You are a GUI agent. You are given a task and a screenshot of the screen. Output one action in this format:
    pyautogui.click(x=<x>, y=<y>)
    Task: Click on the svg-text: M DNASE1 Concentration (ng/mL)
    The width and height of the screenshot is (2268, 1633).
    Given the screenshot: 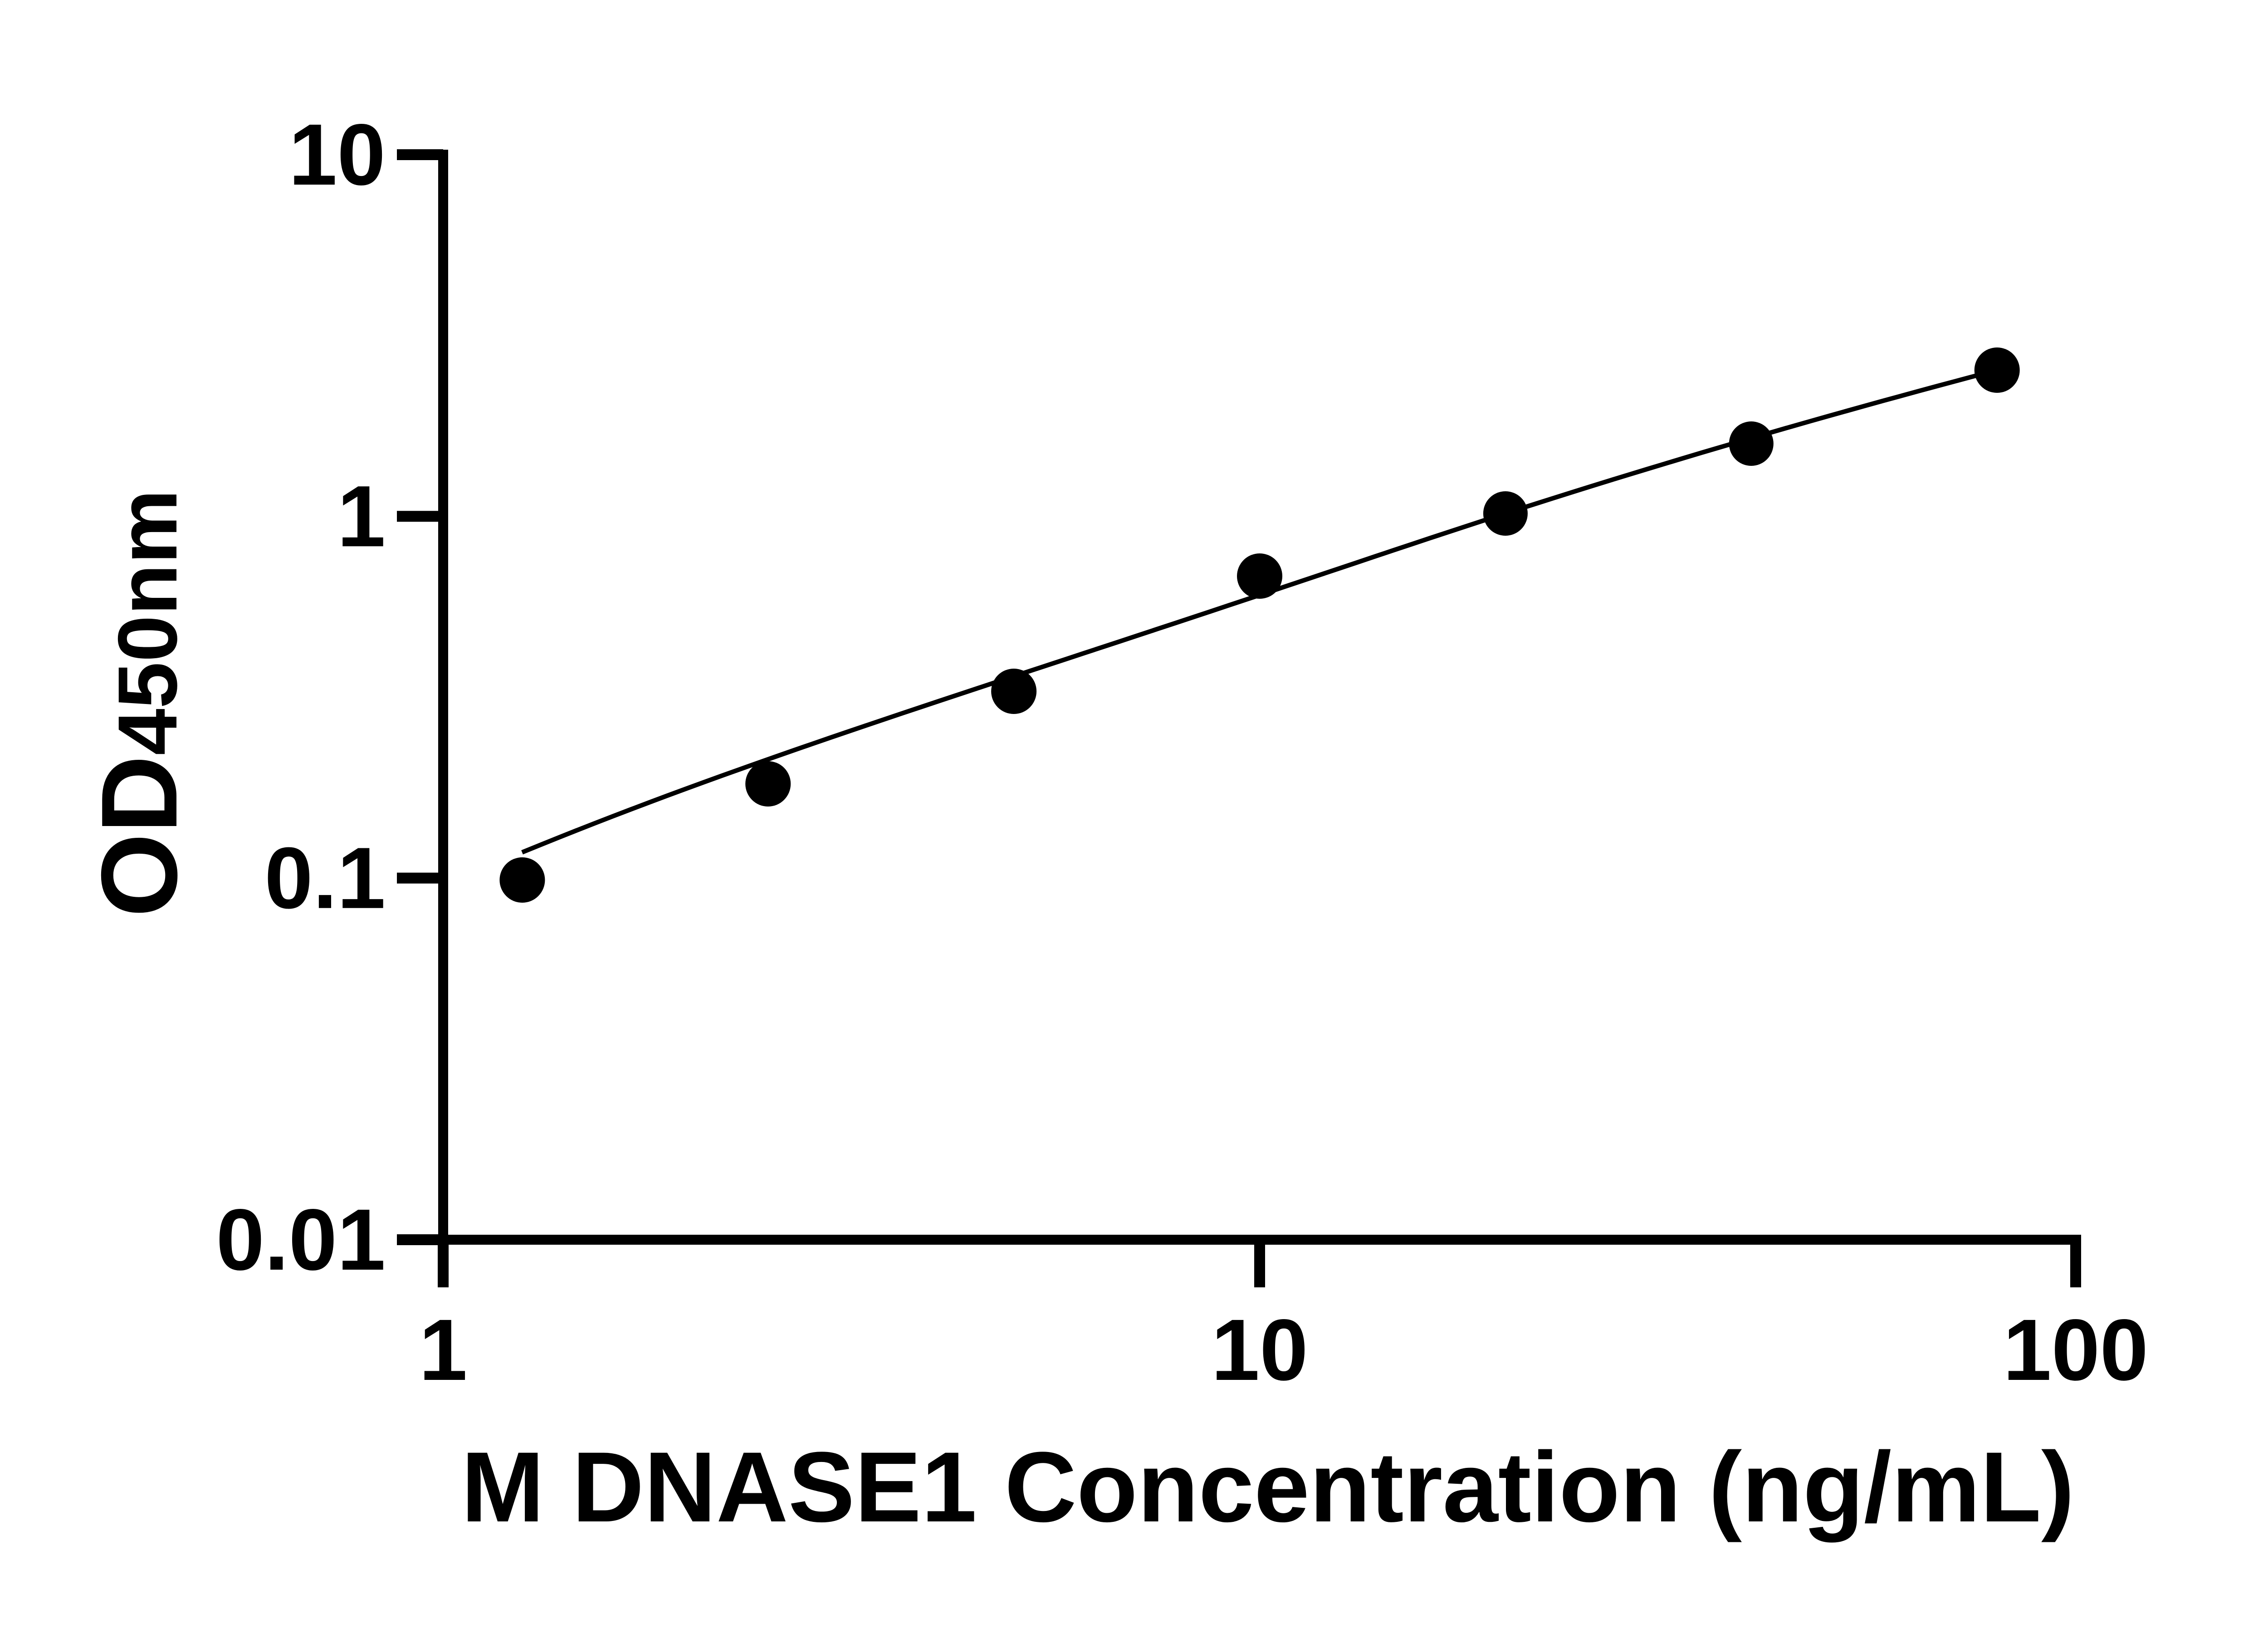 What is the action you would take?
    pyautogui.click(x=1268, y=1487)
    